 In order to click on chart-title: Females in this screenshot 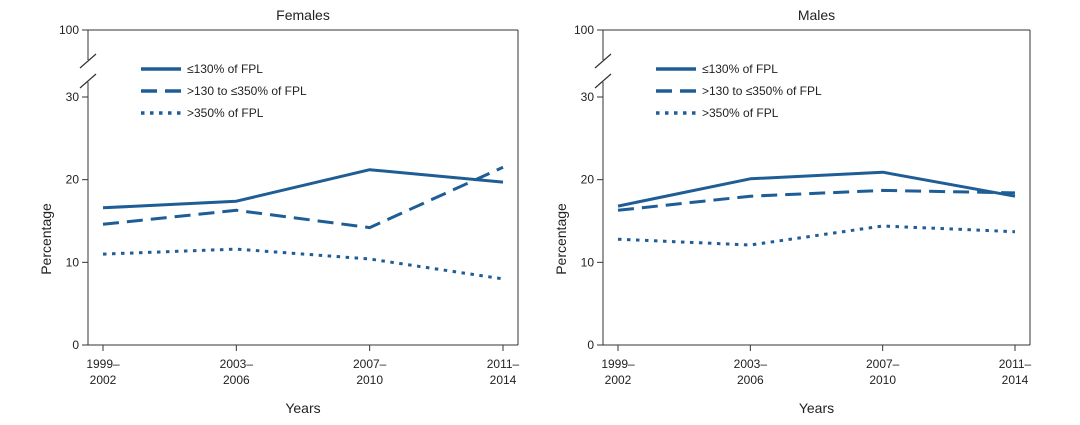, I will do `click(303, 15)`.